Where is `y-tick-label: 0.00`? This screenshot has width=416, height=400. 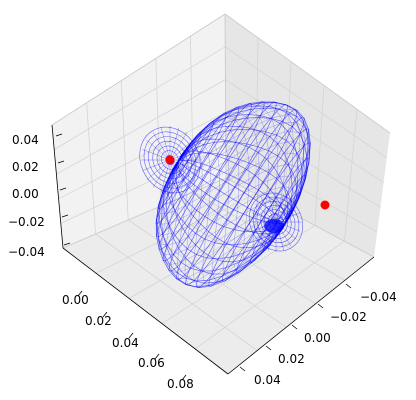
y-tick-label: 0.00 is located at coordinates (317, 338).